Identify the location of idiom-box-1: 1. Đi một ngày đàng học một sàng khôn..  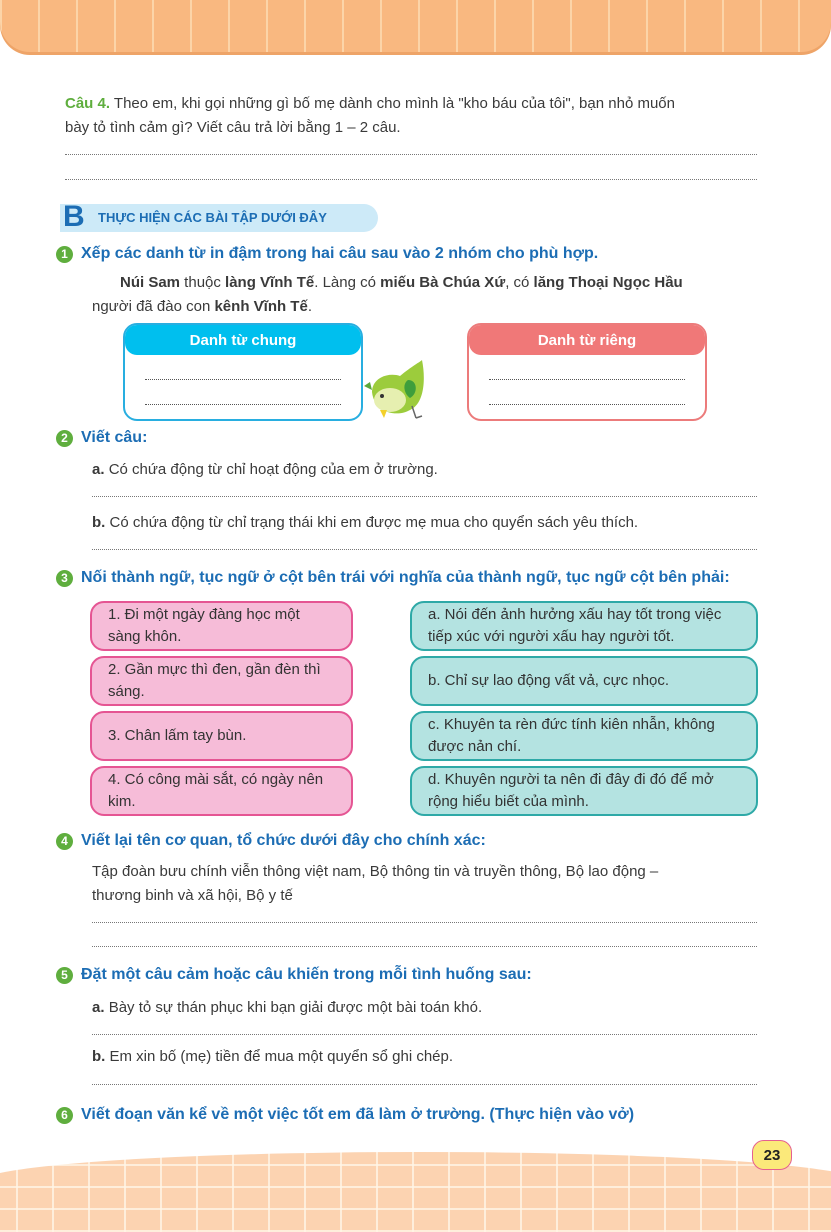
(221, 626).